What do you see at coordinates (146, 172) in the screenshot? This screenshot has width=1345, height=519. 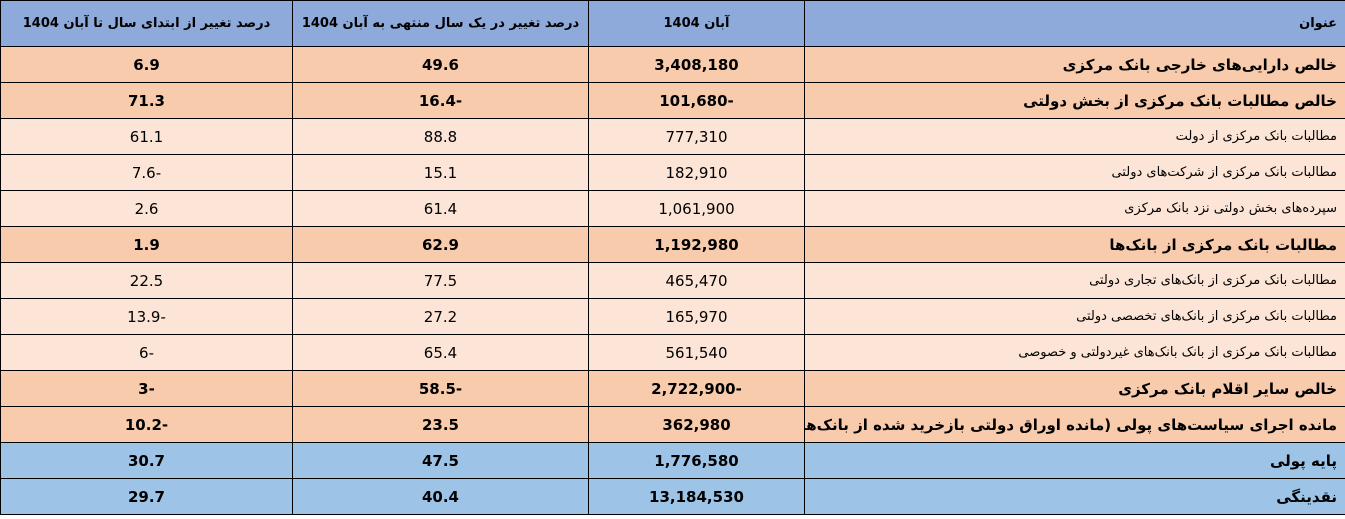 I see `value-cell: -7.6` at bounding box center [146, 172].